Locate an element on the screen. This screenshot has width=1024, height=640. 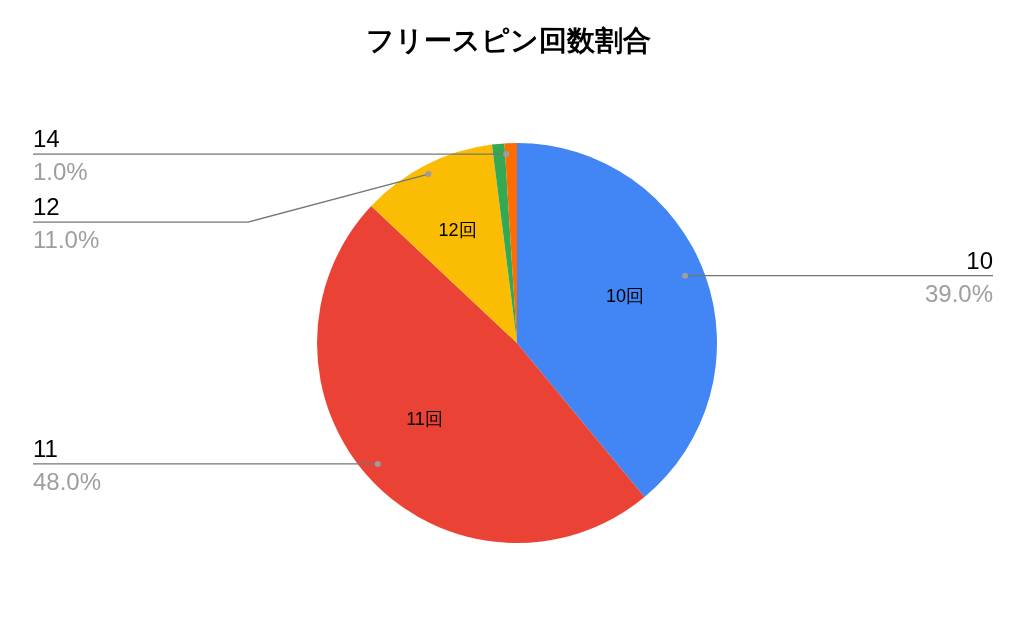
slice-label: 12 is located at coordinates (46, 207).